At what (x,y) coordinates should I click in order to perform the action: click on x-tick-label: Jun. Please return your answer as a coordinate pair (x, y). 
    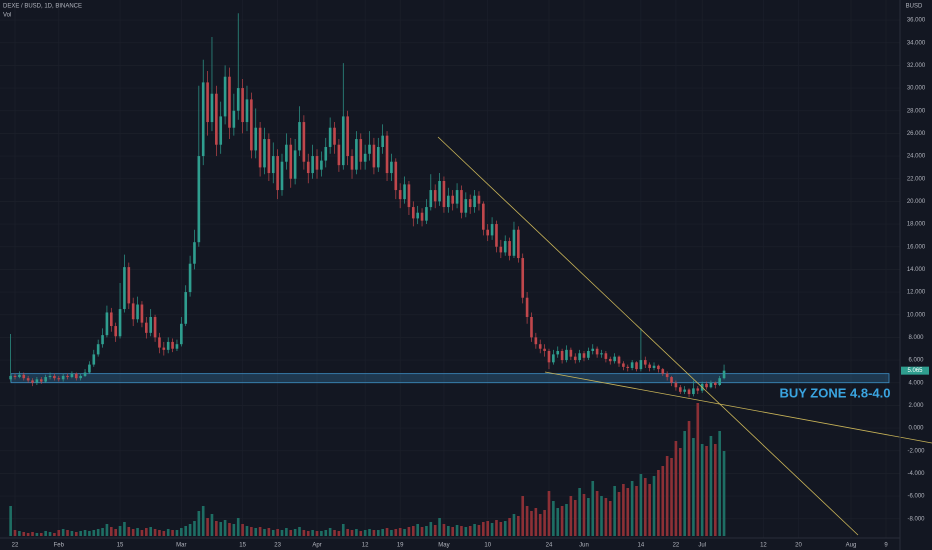
    Looking at the image, I should click on (584, 546).